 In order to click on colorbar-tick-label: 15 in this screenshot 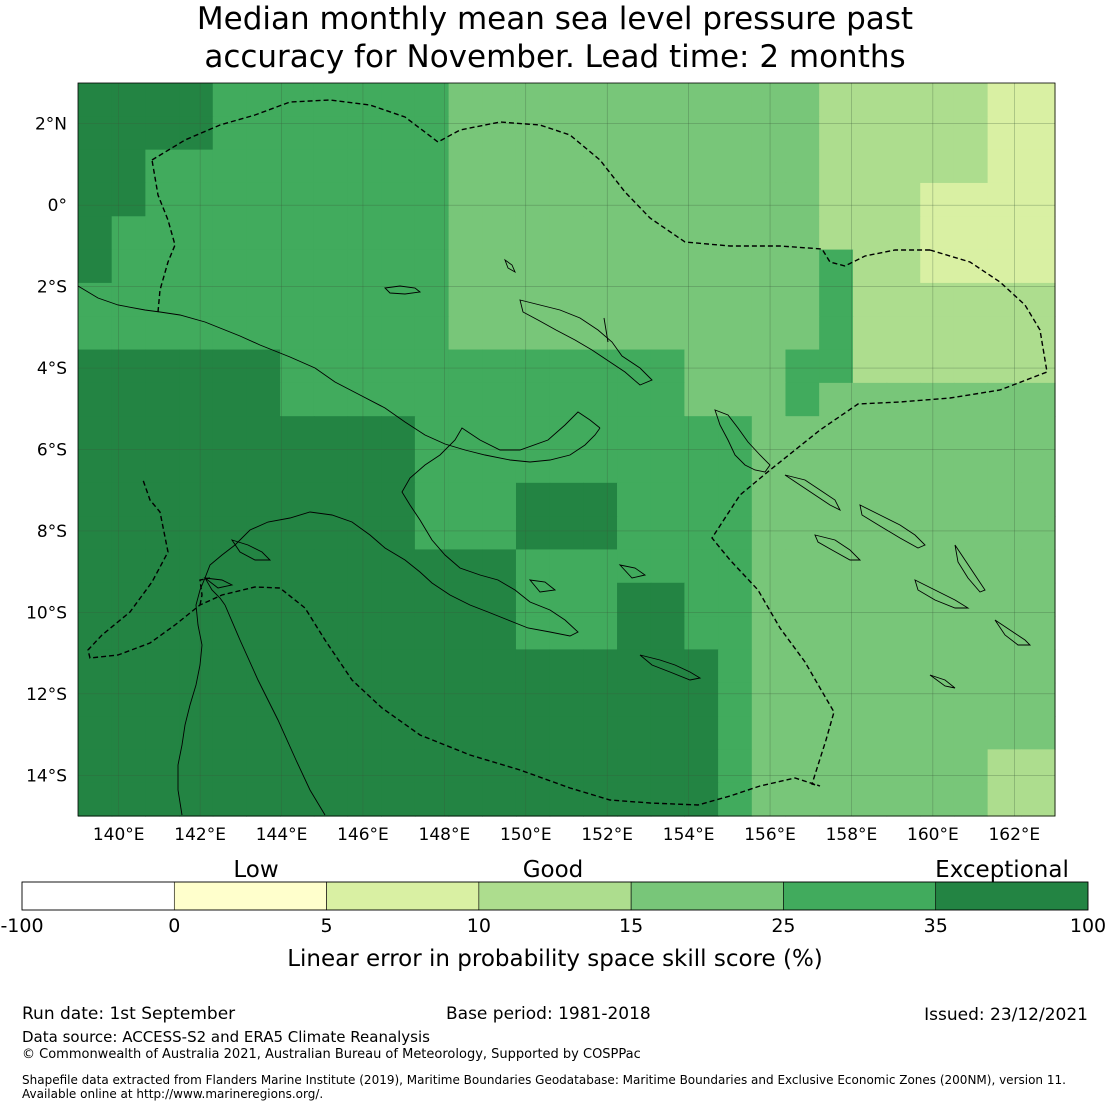, I will do `click(631, 926)`.